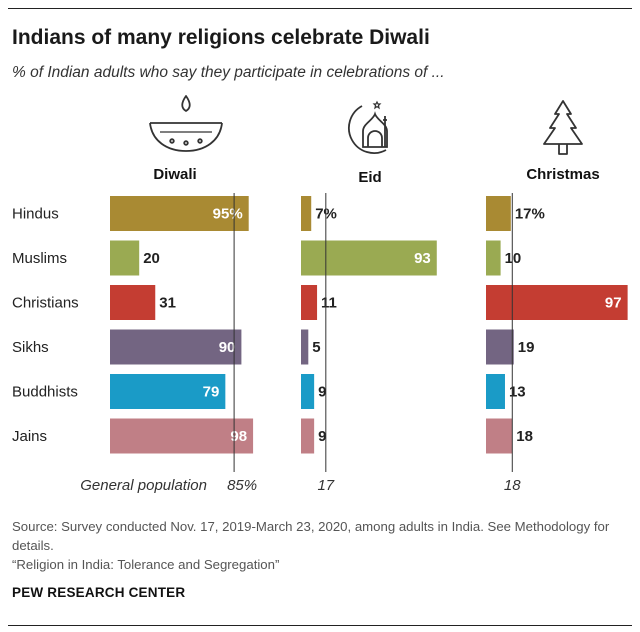  What do you see at coordinates (500, 347) in the screenshot?
I see `bar-christmas-sikhs` at bounding box center [500, 347].